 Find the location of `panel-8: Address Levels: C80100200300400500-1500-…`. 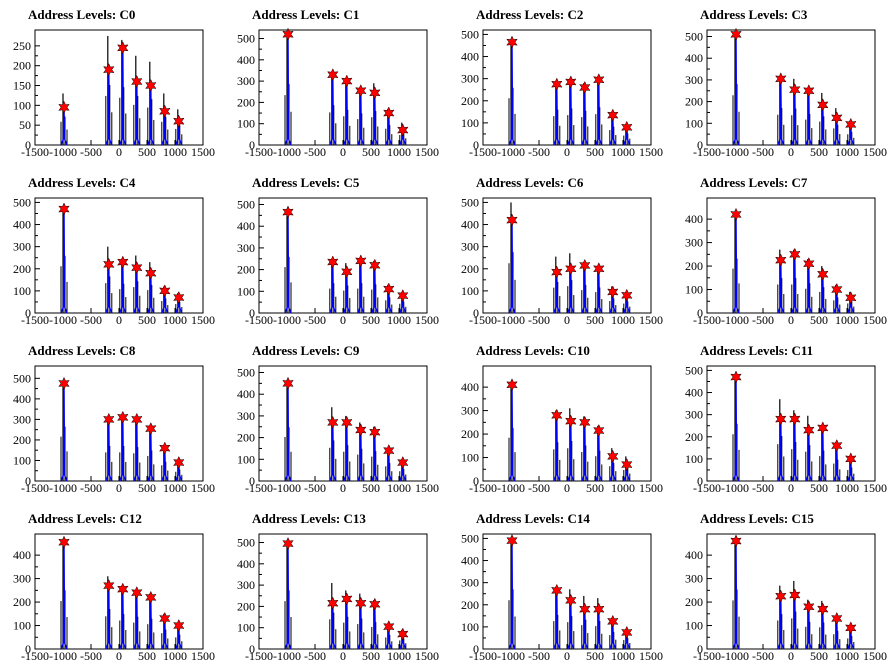

panel-8: Address Levels: C80100200300400500-1500-… is located at coordinates (114, 419).